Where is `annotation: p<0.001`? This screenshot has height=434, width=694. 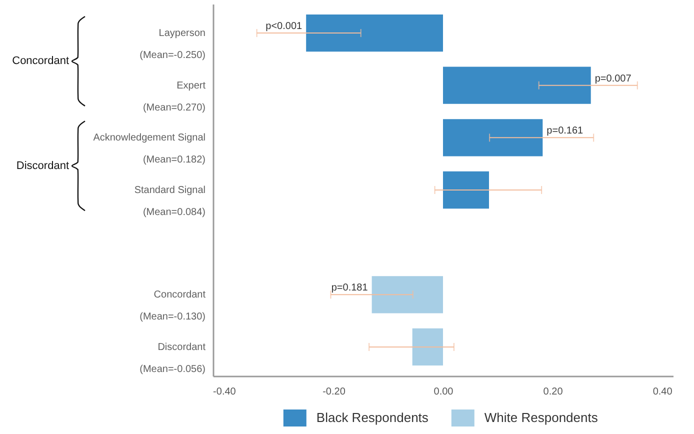
annotation: p<0.001 is located at coordinates (284, 26).